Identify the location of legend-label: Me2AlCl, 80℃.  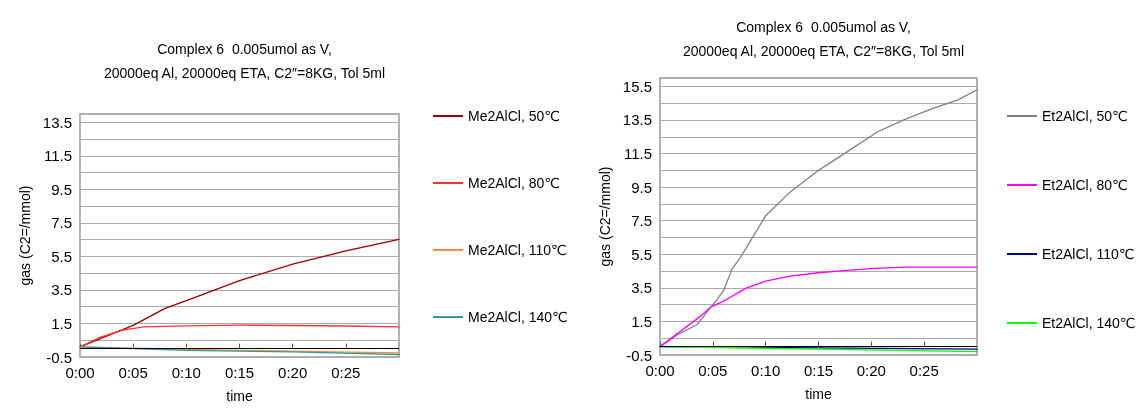
(514, 183).